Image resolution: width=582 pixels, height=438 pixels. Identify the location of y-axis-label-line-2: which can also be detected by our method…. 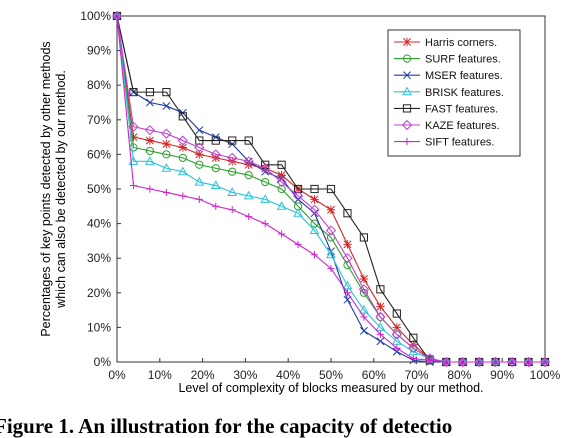
(61, 189).